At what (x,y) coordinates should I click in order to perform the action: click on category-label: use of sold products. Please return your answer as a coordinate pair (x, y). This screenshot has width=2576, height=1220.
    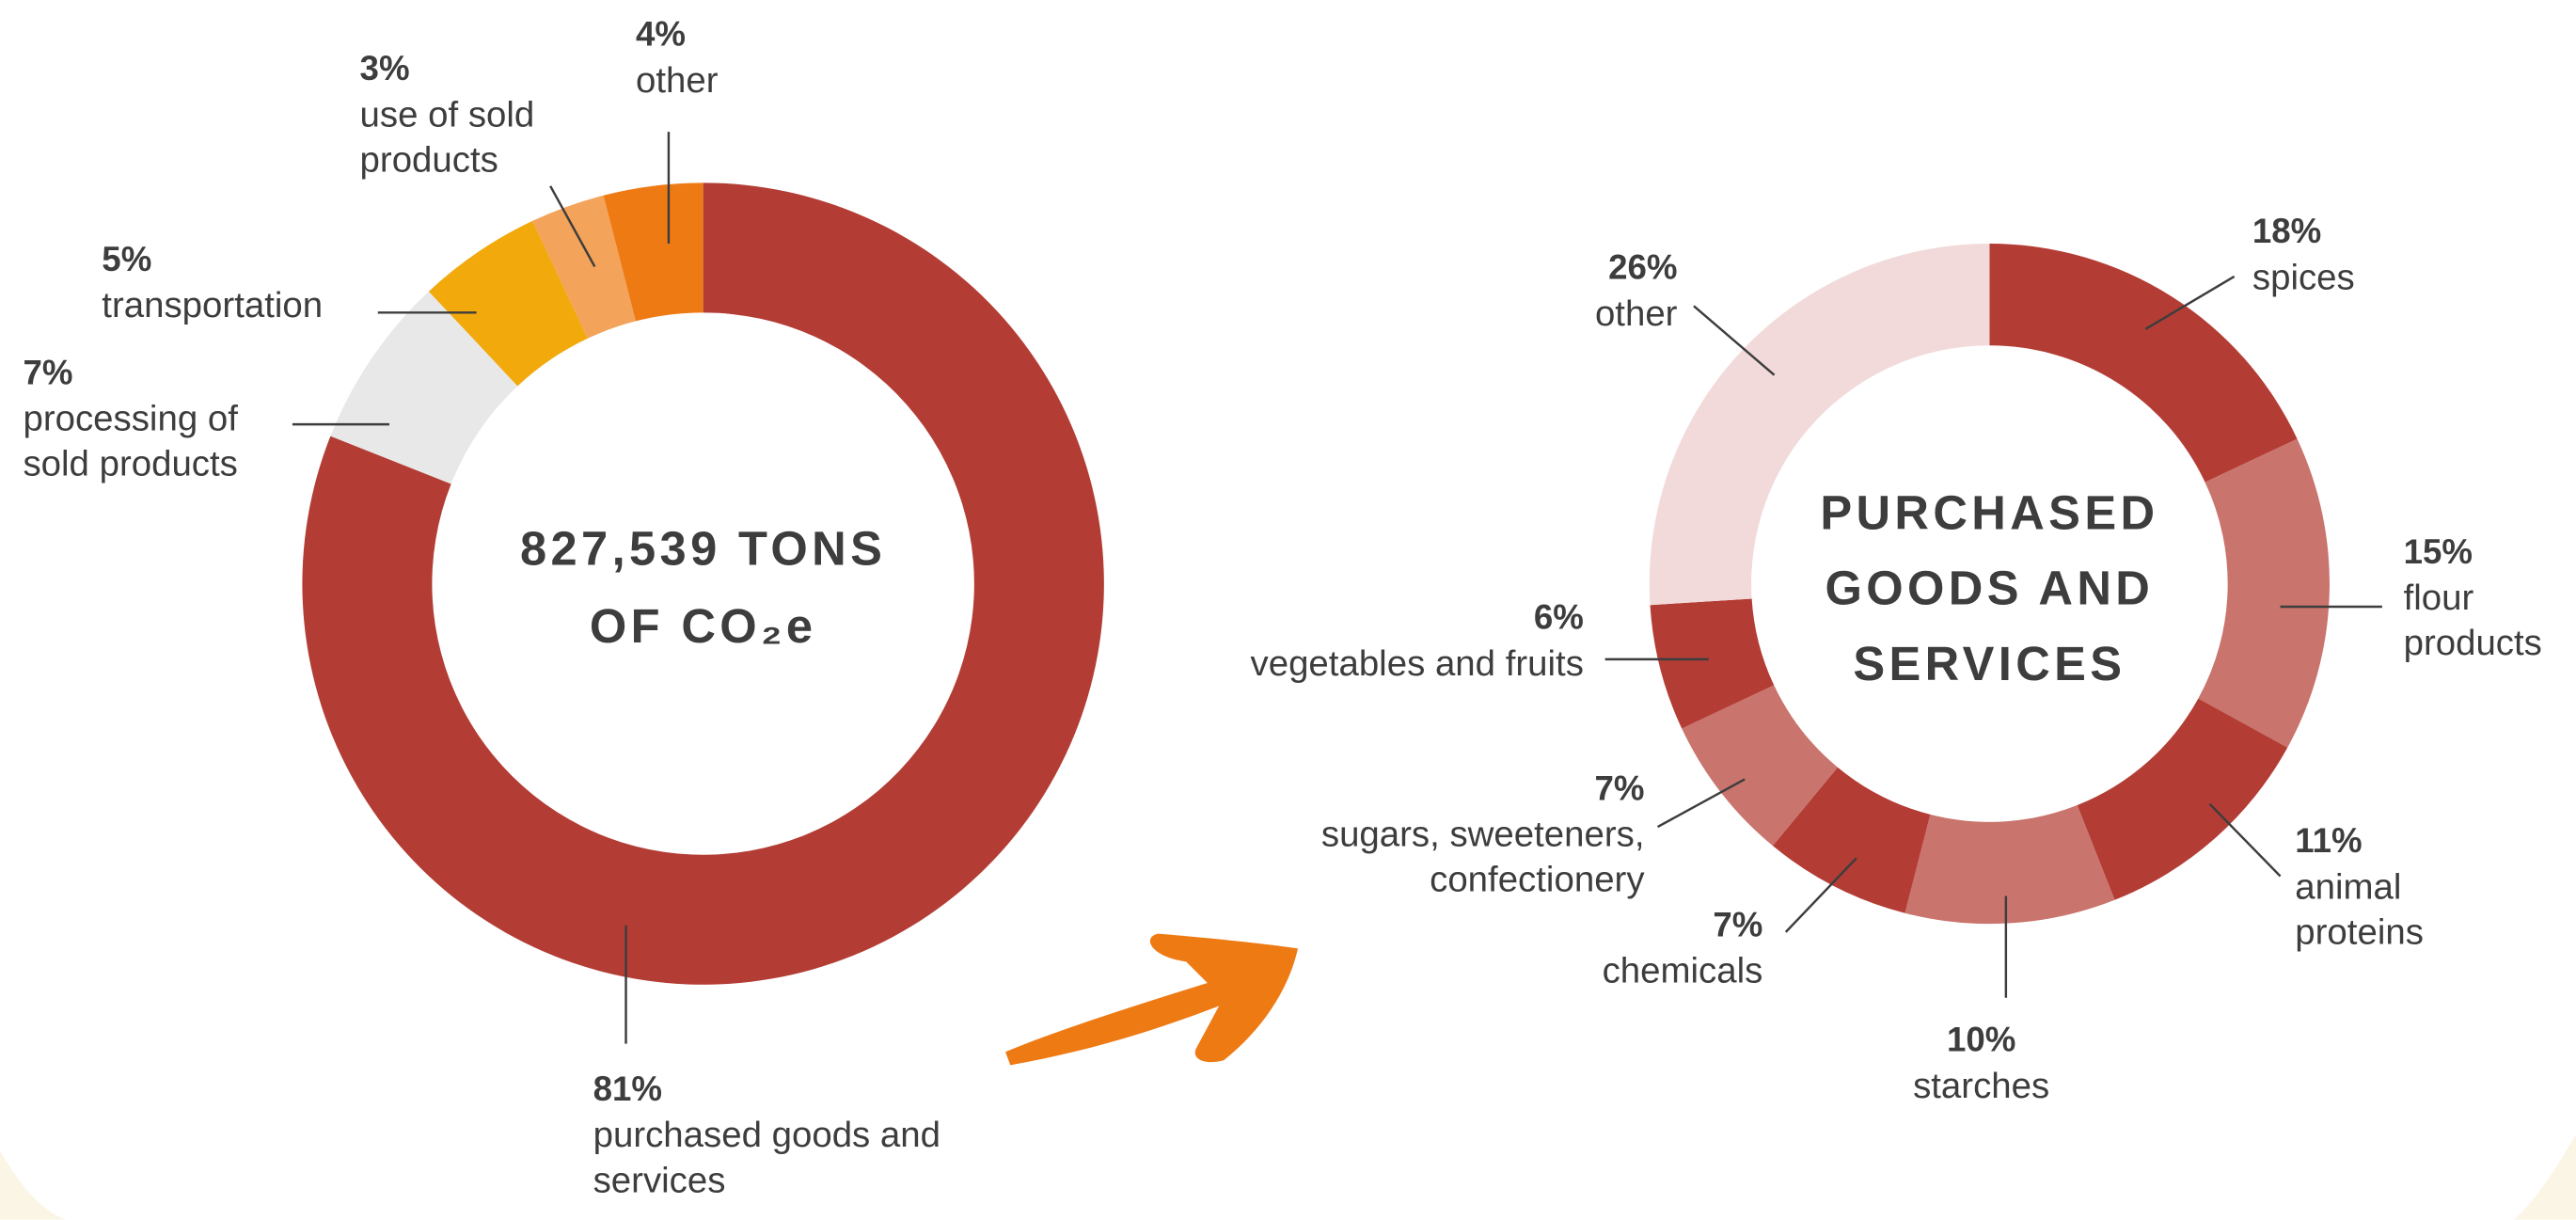
    Looking at the image, I should click on (447, 138).